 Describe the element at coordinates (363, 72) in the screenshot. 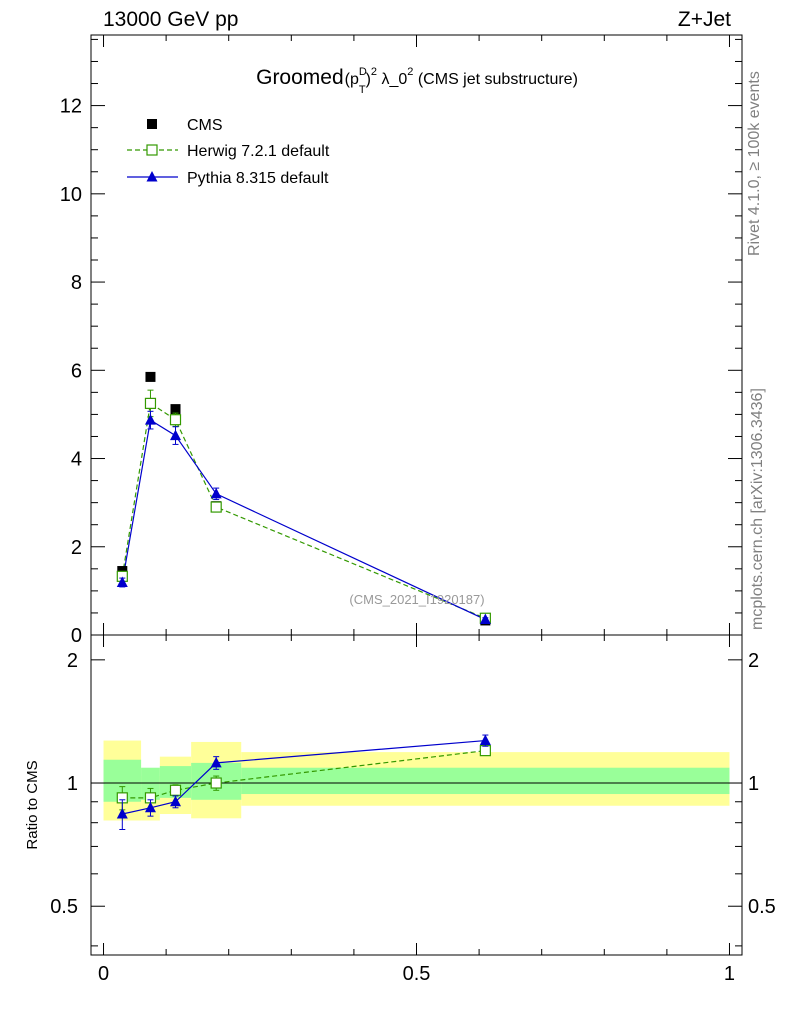

I see `title-sup-d: D` at that location.